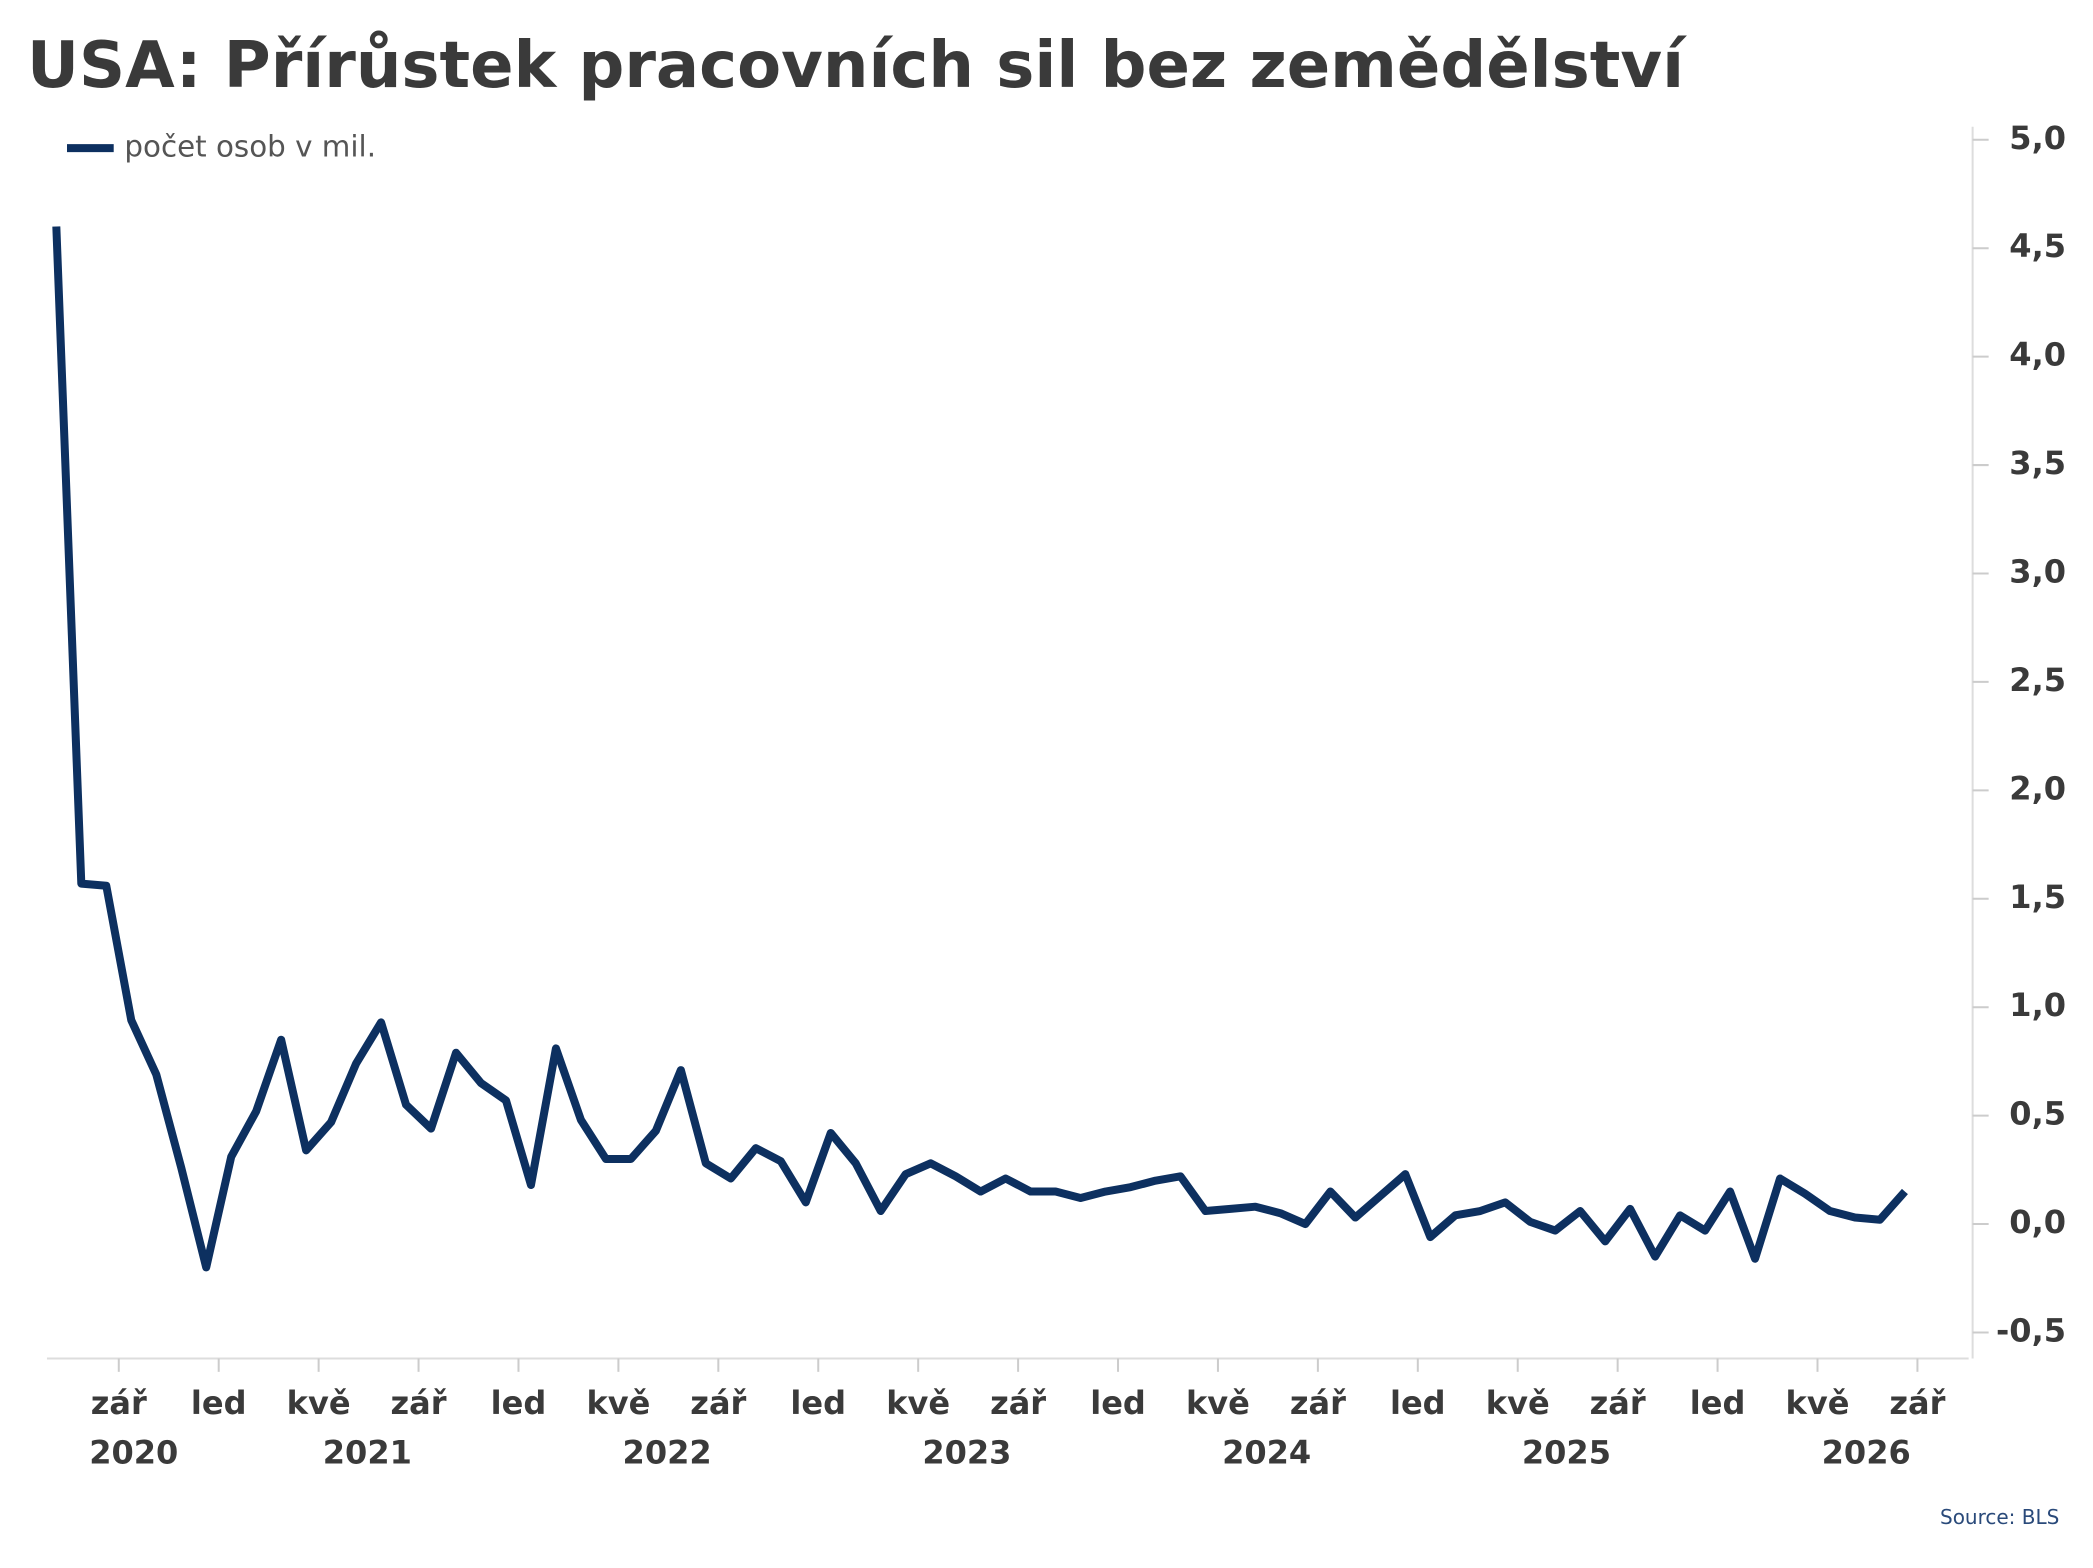 The height and width of the screenshot is (1568, 2093). What do you see at coordinates (2037, 680) in the screenshot?
I see `y-tick-label: 2,5` at bounding box center [2037, 680].